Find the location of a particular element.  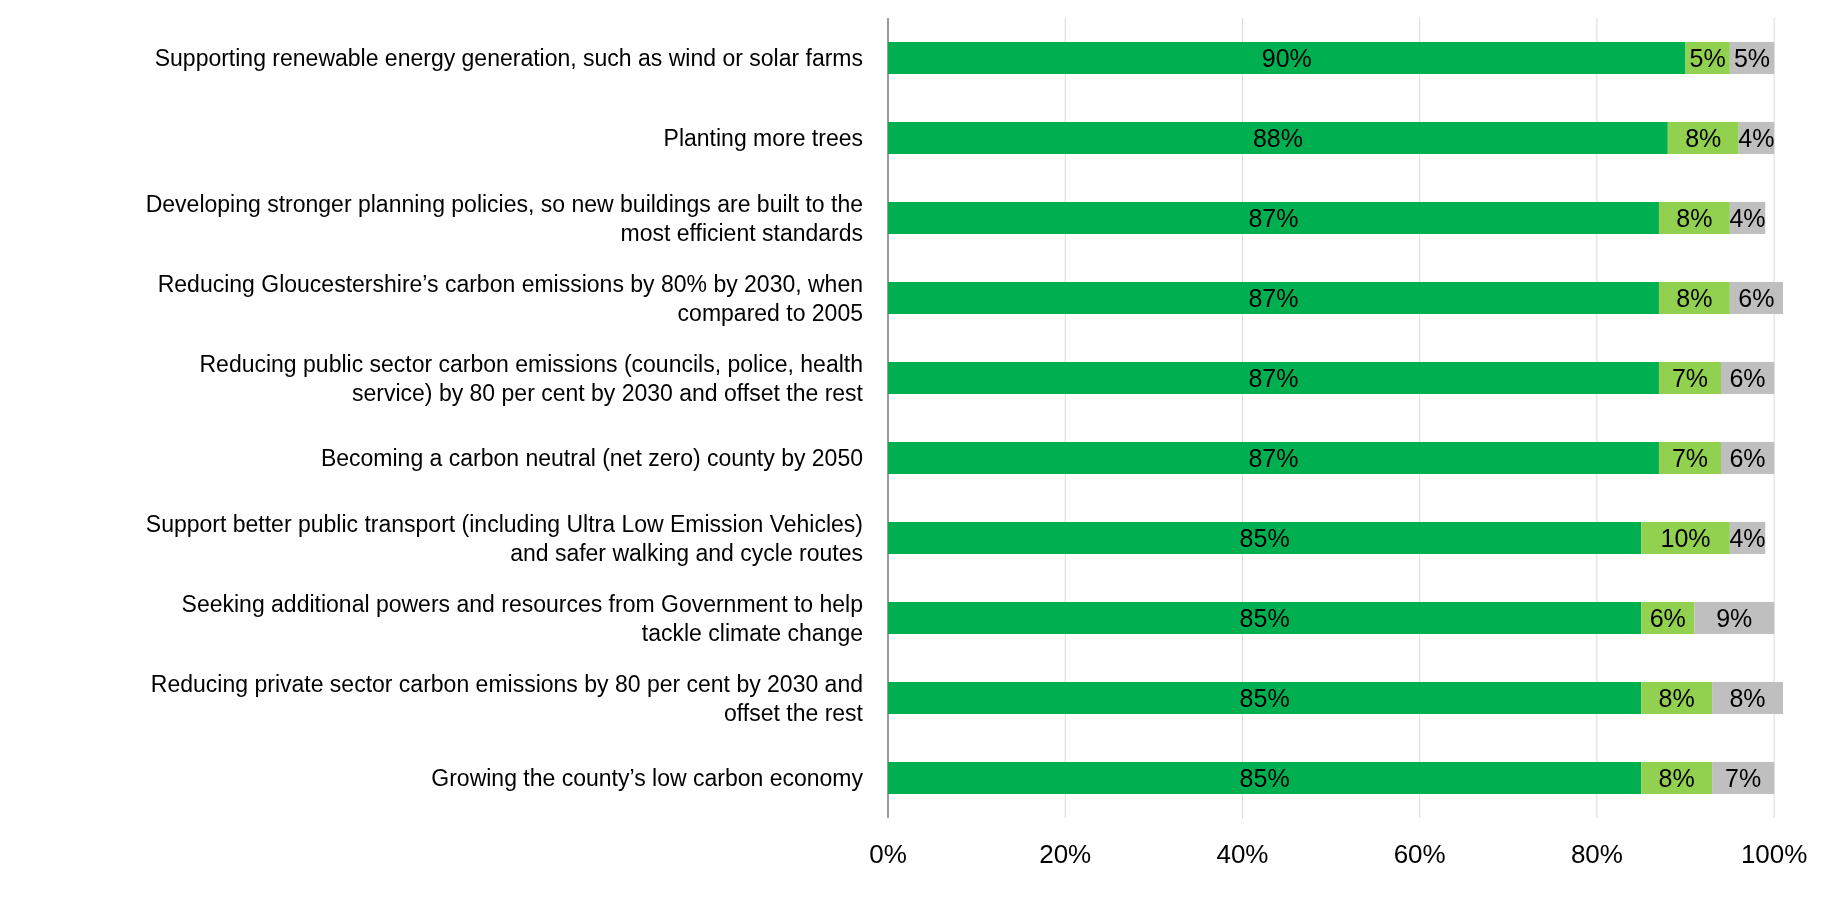

y-tick-label: Becoming a carbon neutral (net zero) county by 2050 is located at coordinates (591, 458).